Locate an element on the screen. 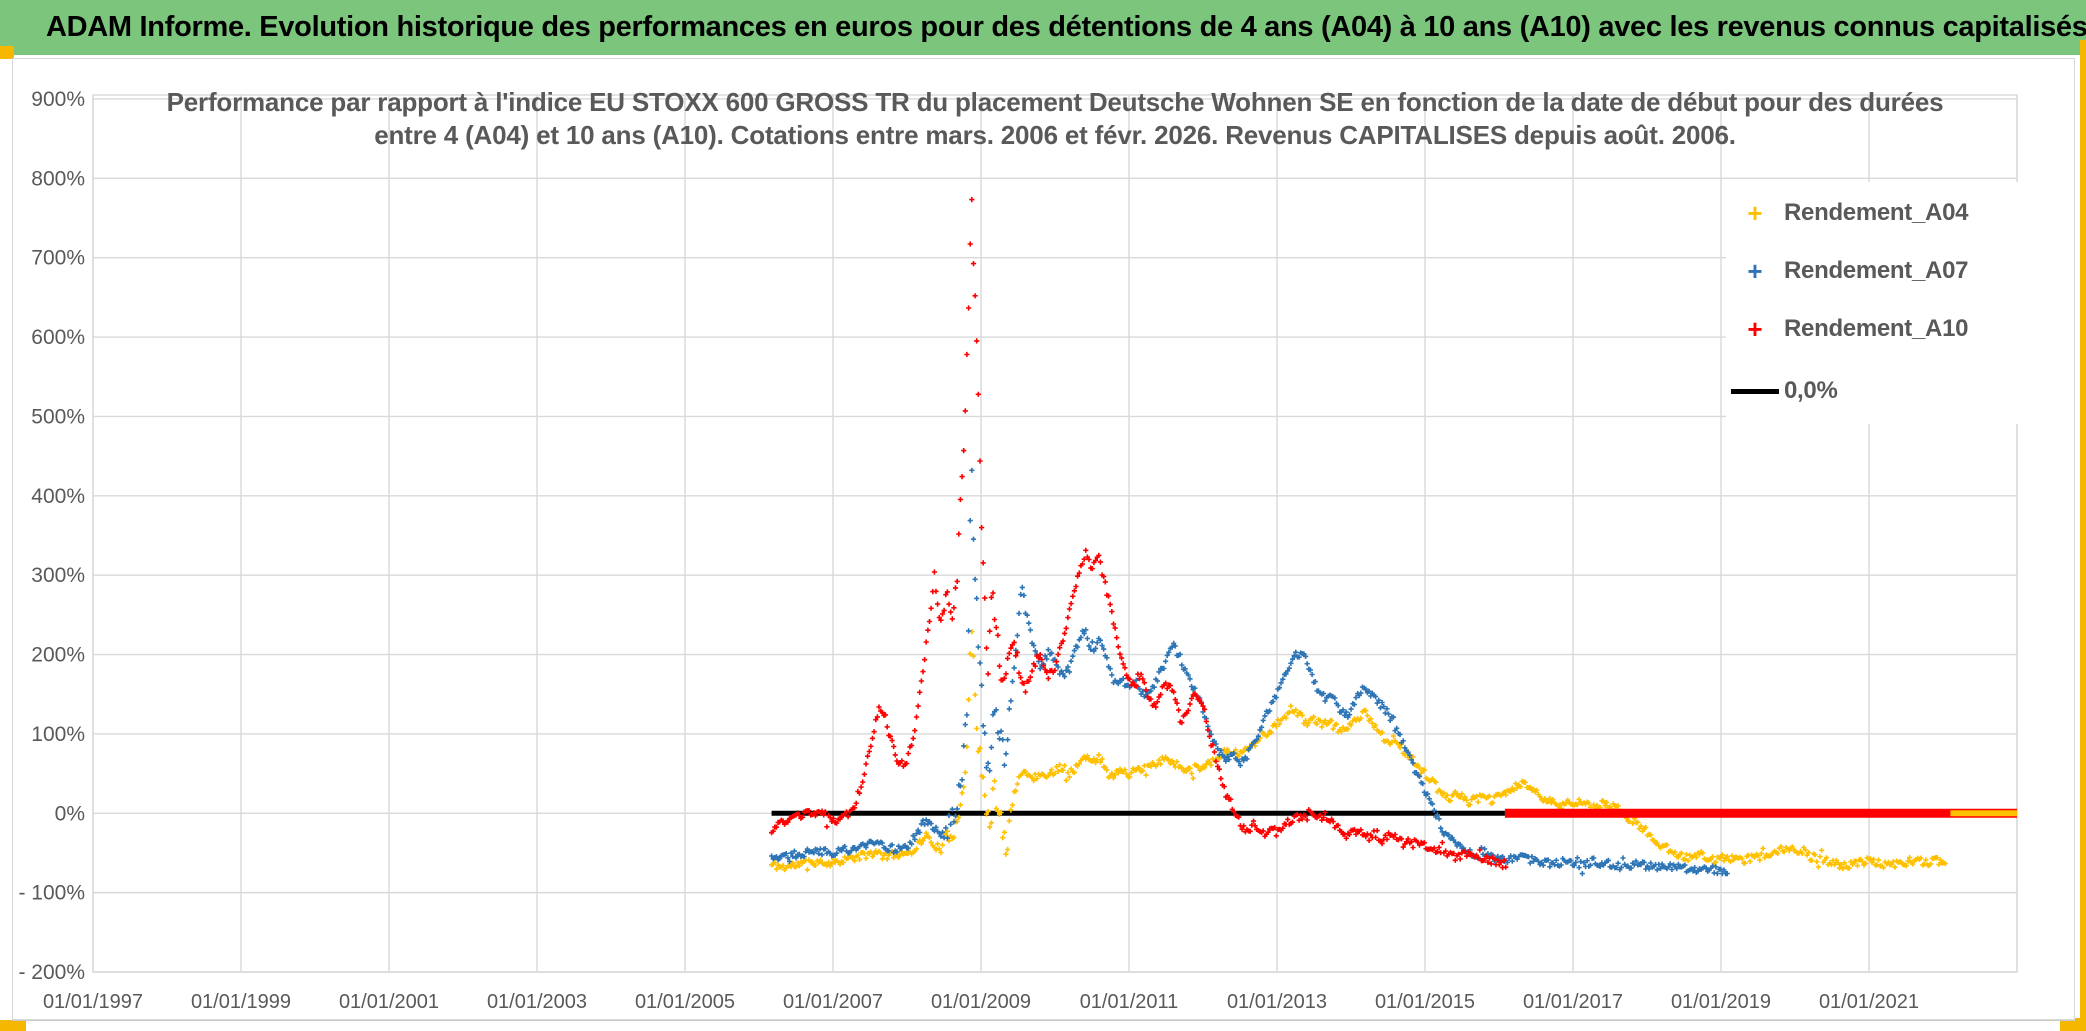 The image size is (2086, 1031). yellow-cell-bottom-right is located at coordinates (2073, 1024).